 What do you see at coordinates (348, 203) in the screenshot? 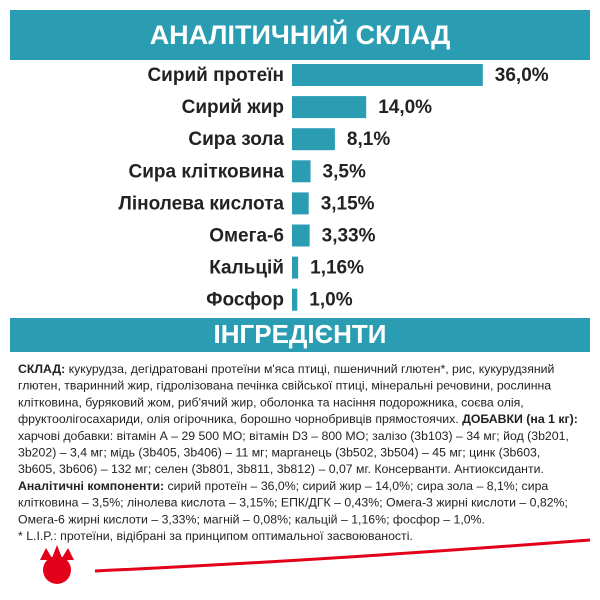
I see `value-label: 3,15%` at bounding box center [348, 203].